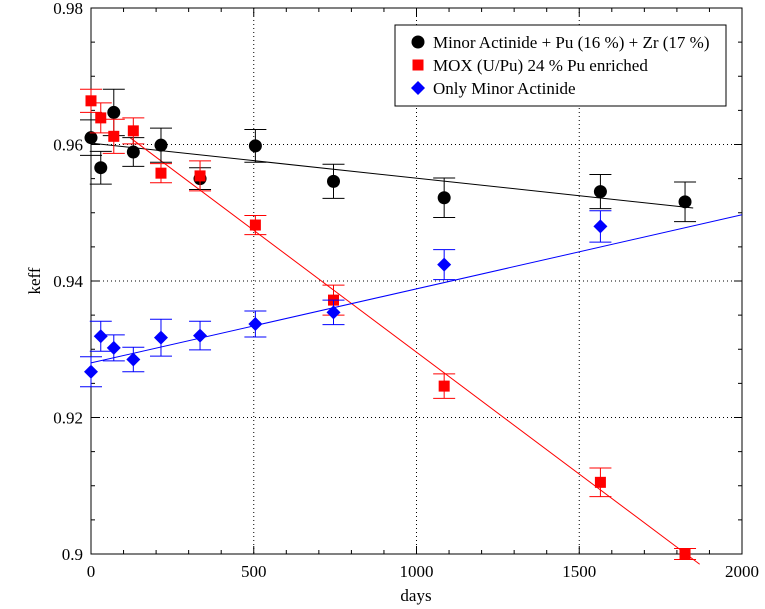 Image resolution: width=765 pixels, height=609 pixels. Describe the element at coordinates (34, 280) in the screenshot. I see `y-axis-label: keff` at that location.